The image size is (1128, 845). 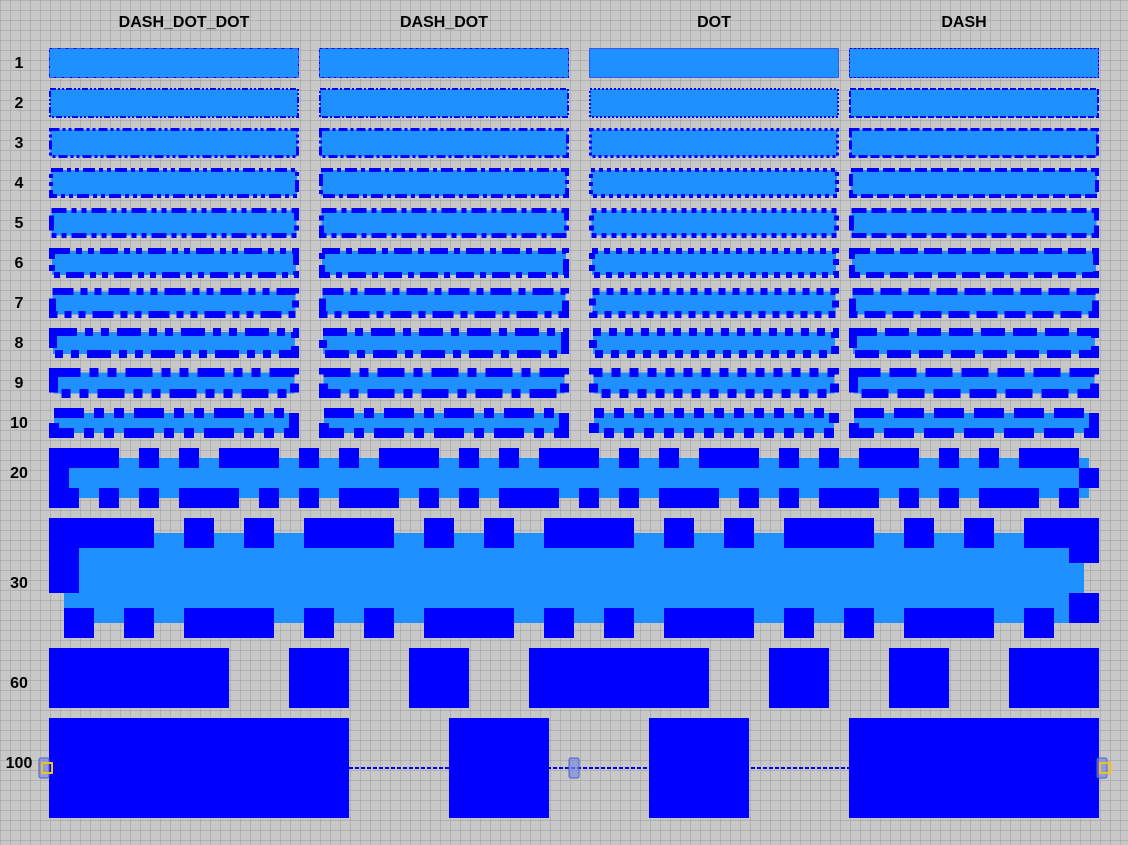 What do you see at coordinates (174, 183) in the screenshot?
I see `line-sample-dash-dot-dot-w4` at bounding box center [174, 183].